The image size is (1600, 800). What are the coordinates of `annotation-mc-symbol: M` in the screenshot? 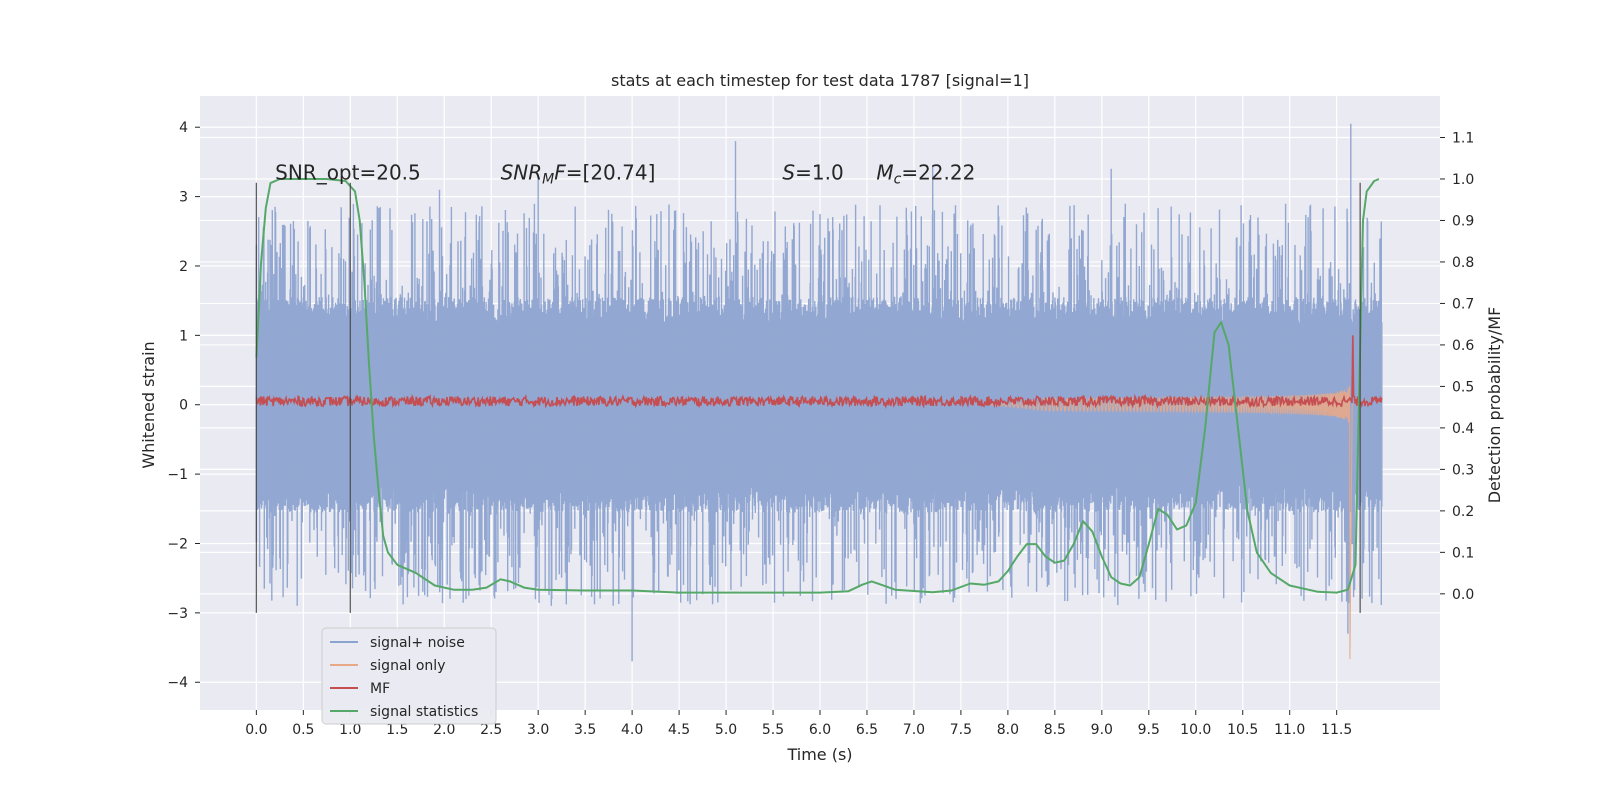 It's located at (884, 172).